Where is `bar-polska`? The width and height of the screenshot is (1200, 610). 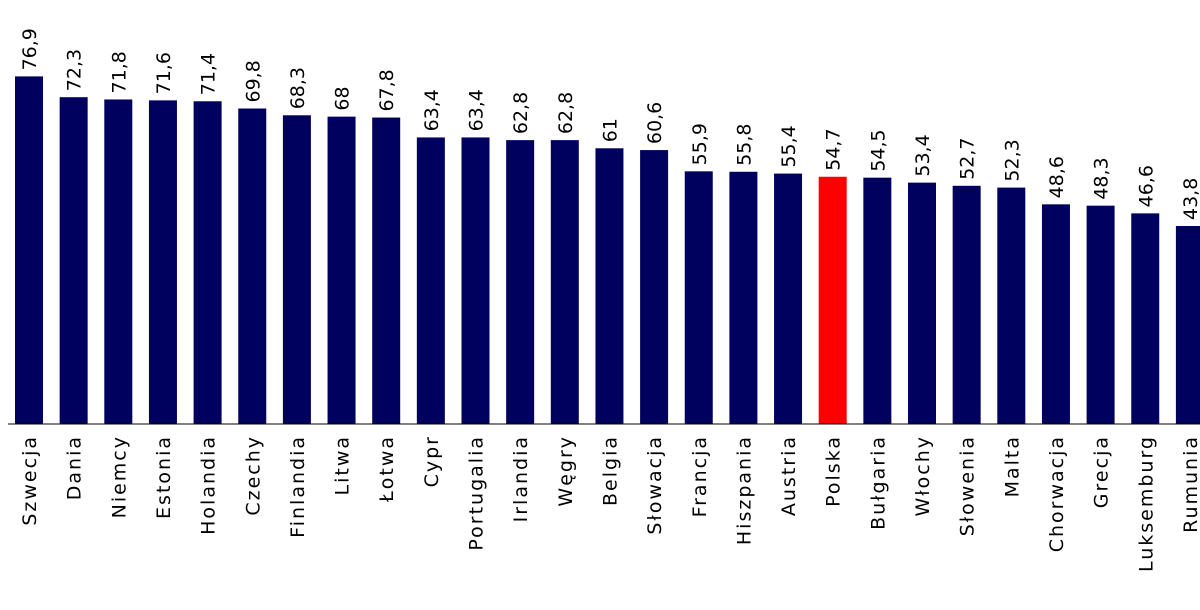
bar-polska is located at coordinates (832, 300).